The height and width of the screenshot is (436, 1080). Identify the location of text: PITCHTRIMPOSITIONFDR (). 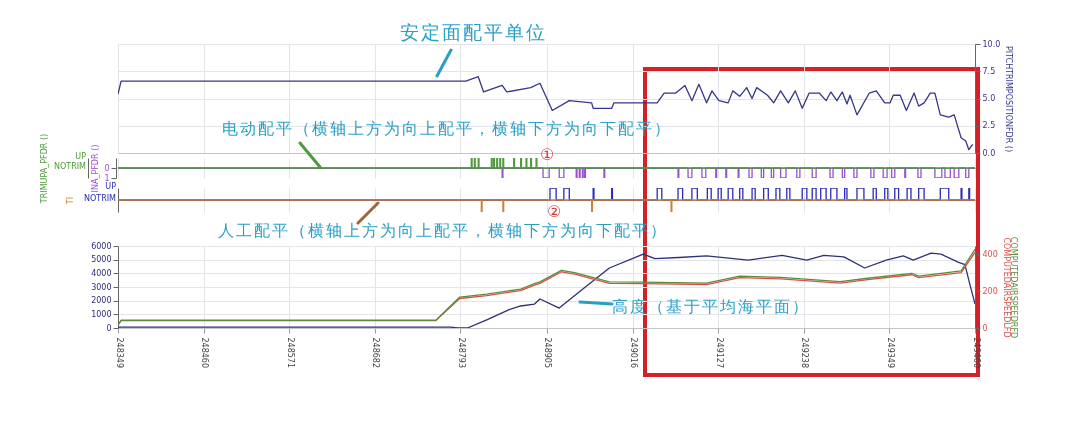
(1009, 99).